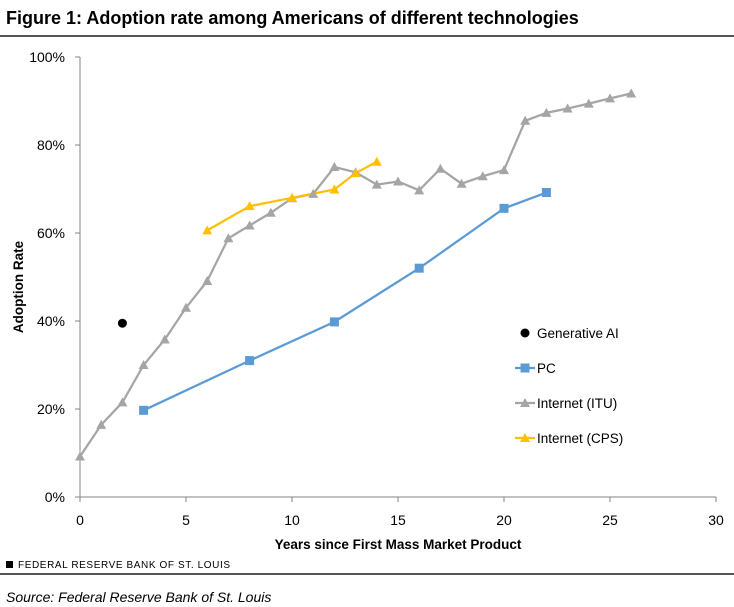 The image size is (734, 607). Describe the element at coordinates (124, 565) in the screenshot. I see `brand-name: FEDERAL RESERVE BANK OF ST. LOUIS` at that location.